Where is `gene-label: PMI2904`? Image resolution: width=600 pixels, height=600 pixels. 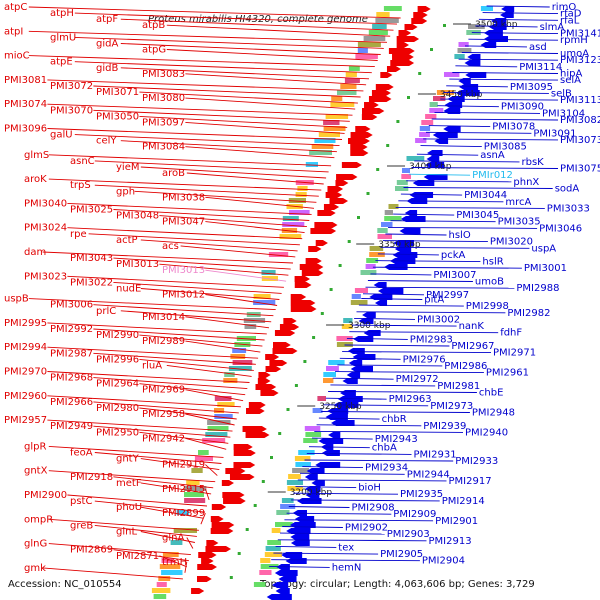
gene-label: PMI2904 is located at coordinates (443, 561).